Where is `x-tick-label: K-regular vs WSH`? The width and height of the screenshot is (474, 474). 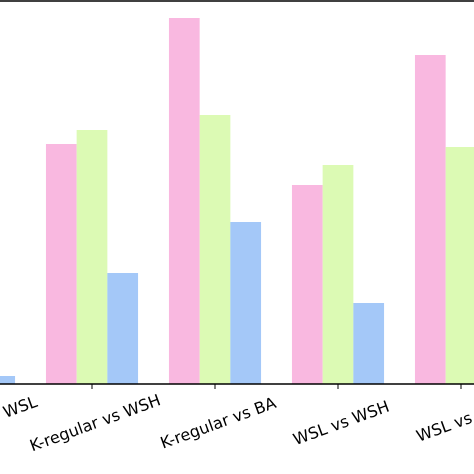
x-tick-label: K-regular vs WSH is located at coordinates (95, 422).